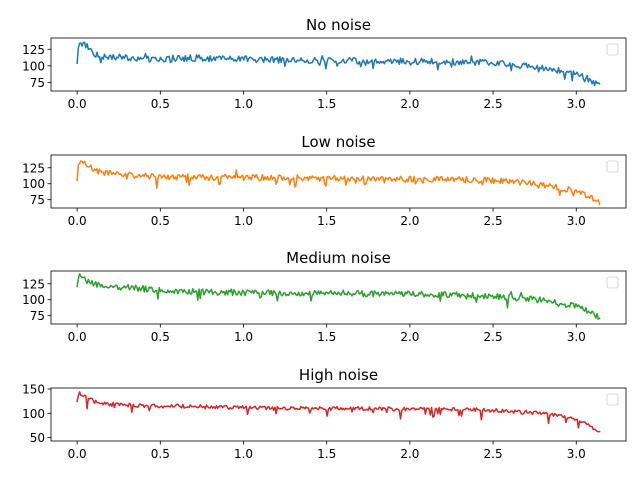 The image size is (640, 480). Describe the element at coordinates (33, 389) in the screenshot. I see `y-tick-label: 150` at that location.